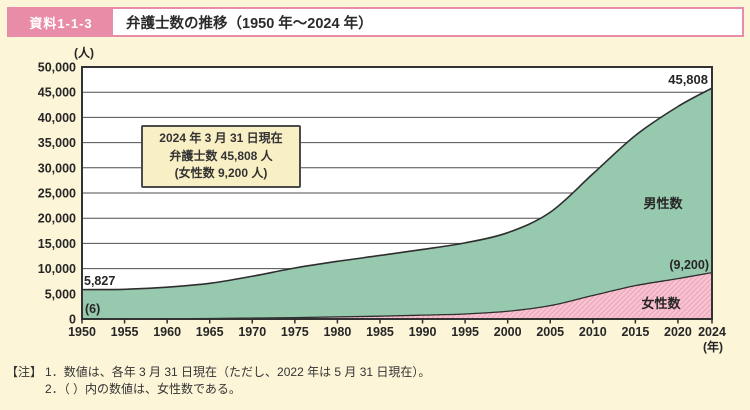  What do you see at coordinates (221, 173) in the screenshot?
I see `annotation-line-3: (女性数 9,200 人)` at bounding box center [221, 173].